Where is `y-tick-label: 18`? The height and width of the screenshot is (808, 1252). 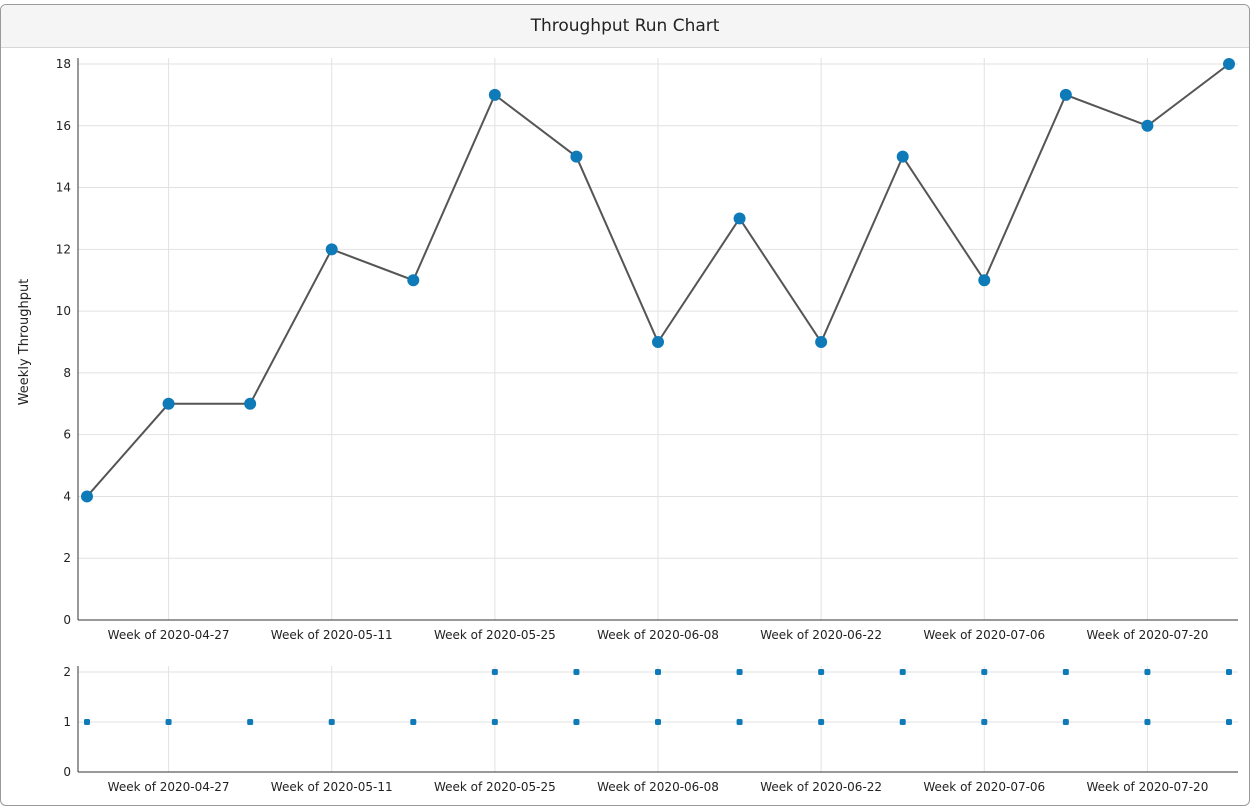
y-tick-label: 18 is located at coordinates (63, 64).